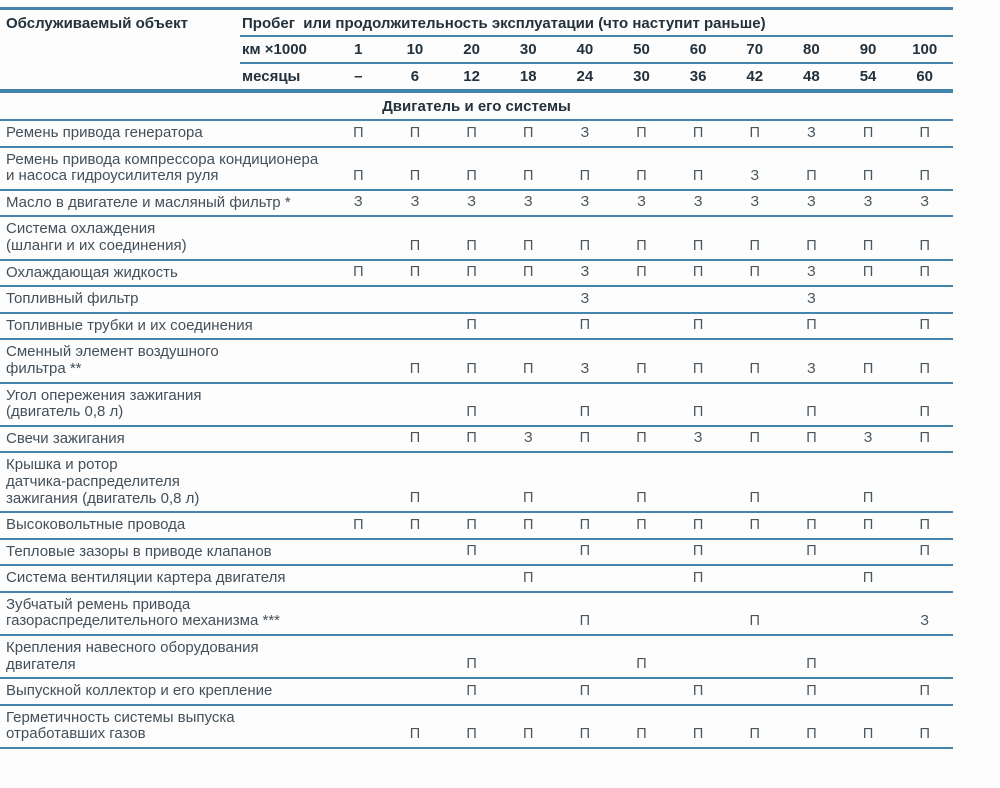  What do you see at coordinates (596, 76) in the screenshot?
I see `months-row: месяцы – 6 12 18 24 30 36 42 48 54 60` at bounding box center [596, 76].